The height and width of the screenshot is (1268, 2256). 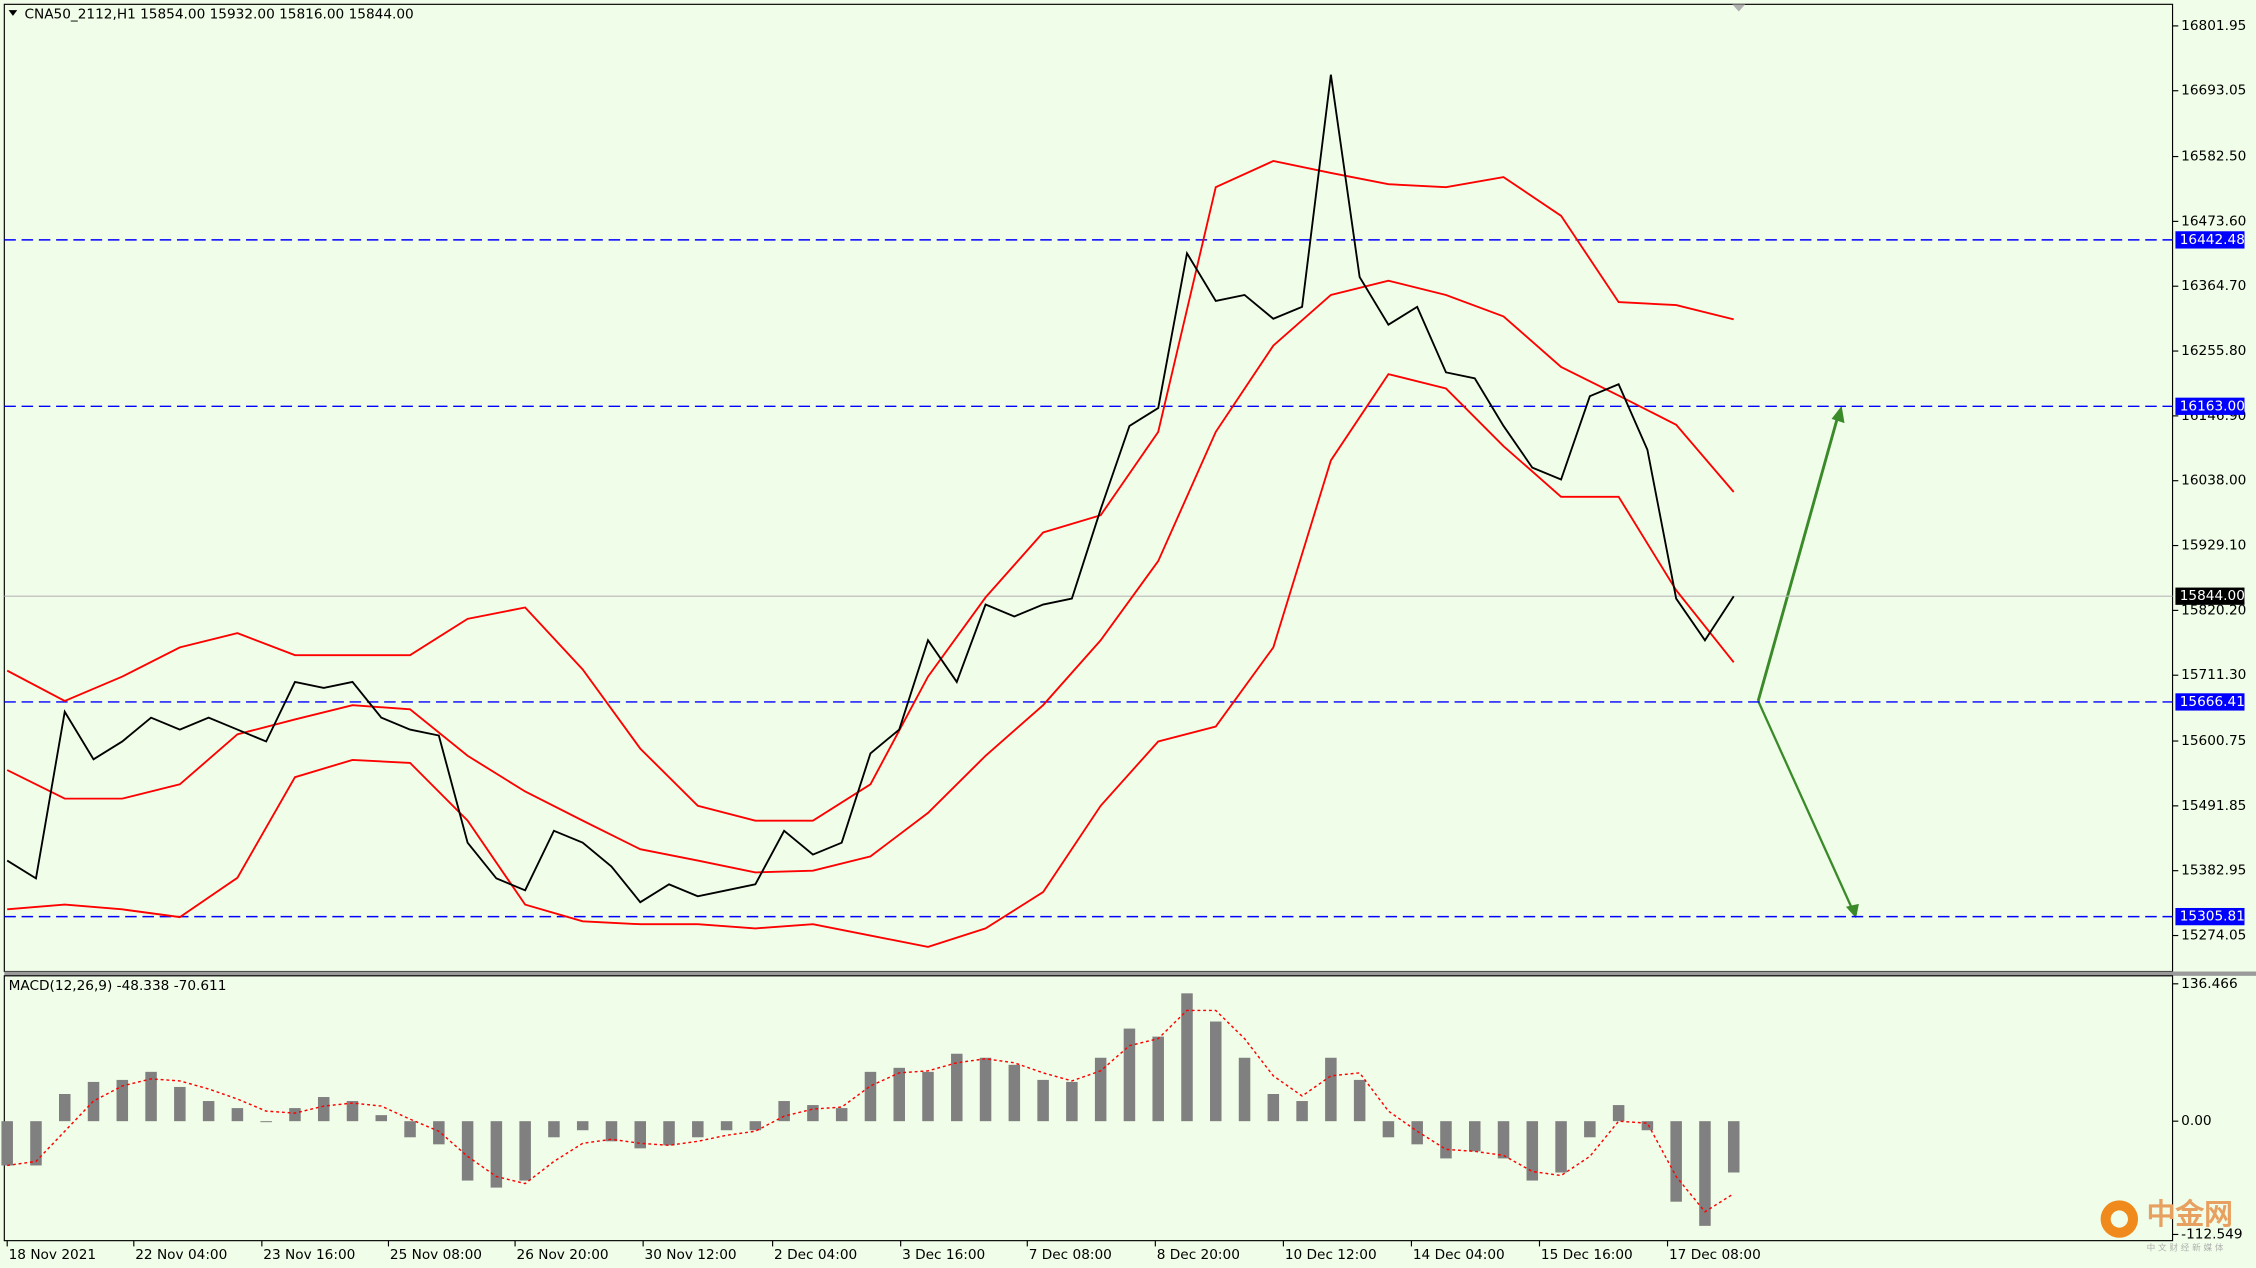 What do you see at coordinates (1715, 1255) in the screenshot?
I see `x-tick-label: 17 Dec 08:00` at bounding box center [1715, 1255].